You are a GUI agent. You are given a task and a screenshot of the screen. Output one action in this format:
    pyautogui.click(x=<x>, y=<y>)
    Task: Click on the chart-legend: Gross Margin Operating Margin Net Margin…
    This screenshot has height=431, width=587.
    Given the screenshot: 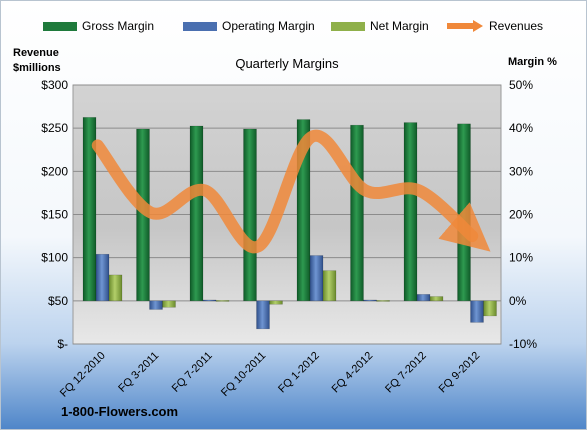 What is the action you would take?
    pyautogui.click(x=294, y=27)
    